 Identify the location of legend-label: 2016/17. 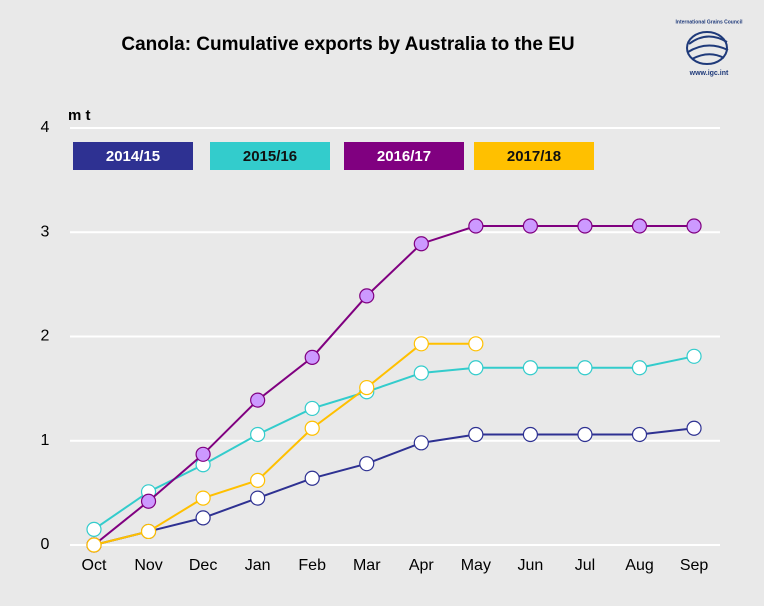
(404, 156).